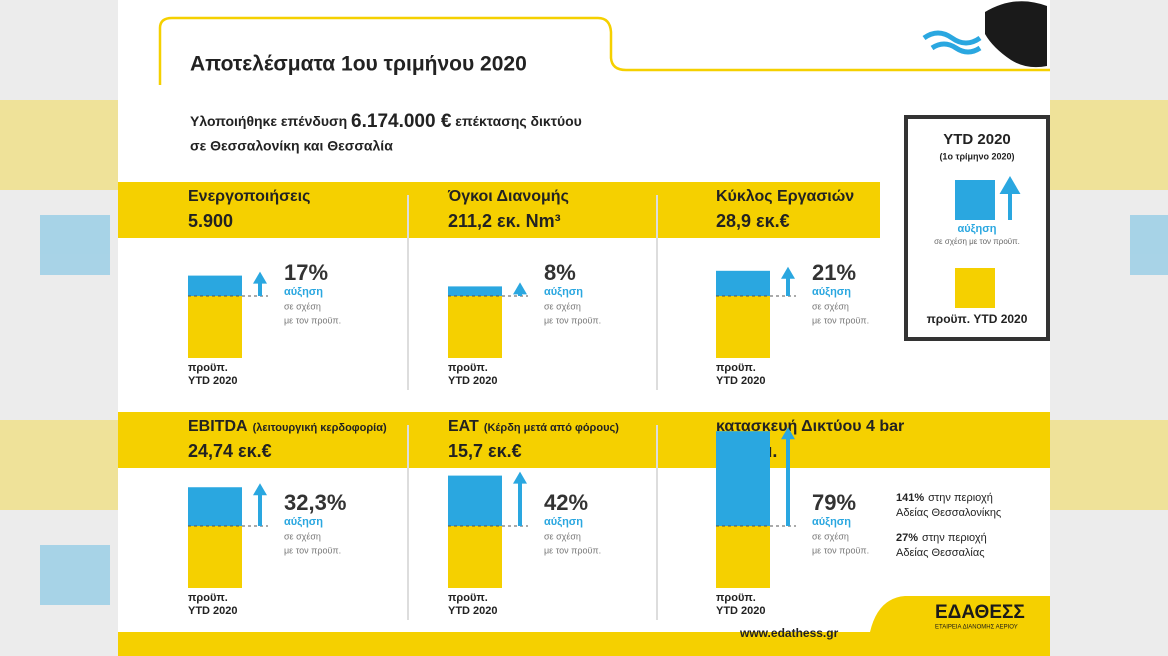  What do you see at coordinates (604, 50) in the screenshot?
I see `title-tab` at bounding box center [604, 50].